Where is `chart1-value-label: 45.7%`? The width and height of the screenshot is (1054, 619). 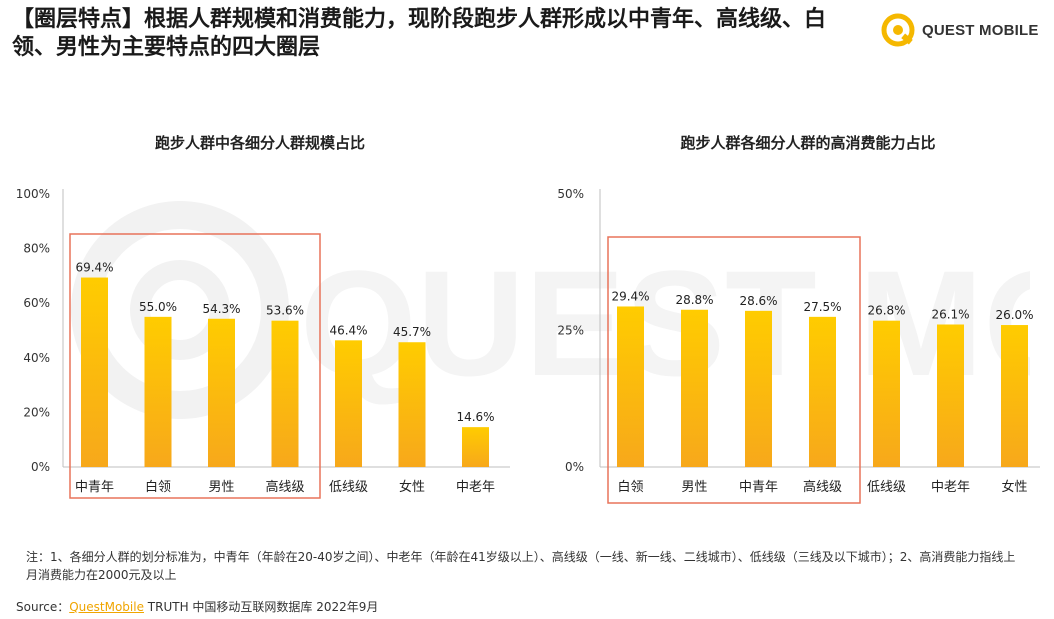 chart1-value-label: 45.7% is located at coordinates (412, 332).